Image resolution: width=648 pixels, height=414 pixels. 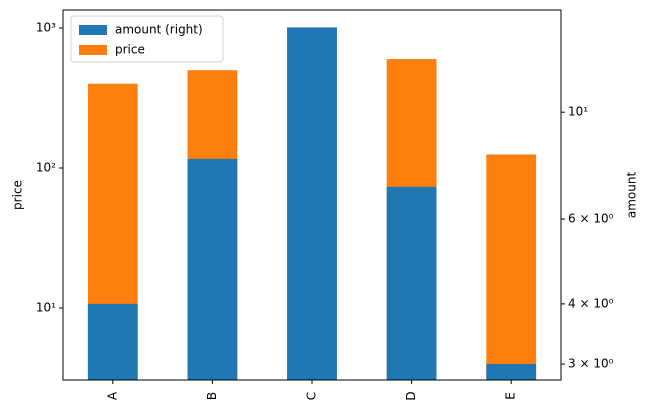 I want to click on y-axis-label: price, so click(x=18, y=195).